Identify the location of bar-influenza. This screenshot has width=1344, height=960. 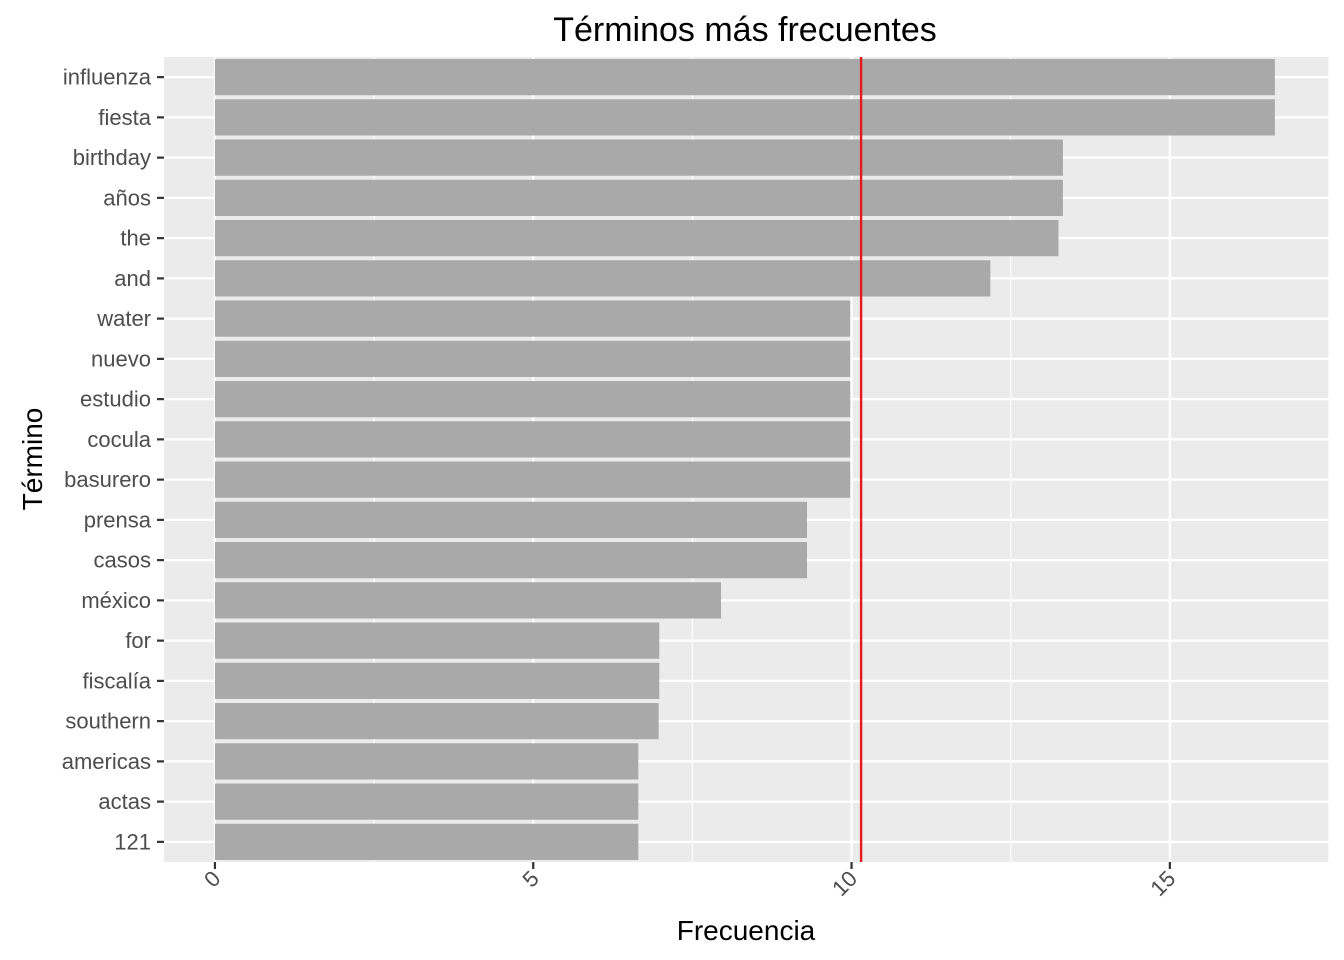
(744, 77).